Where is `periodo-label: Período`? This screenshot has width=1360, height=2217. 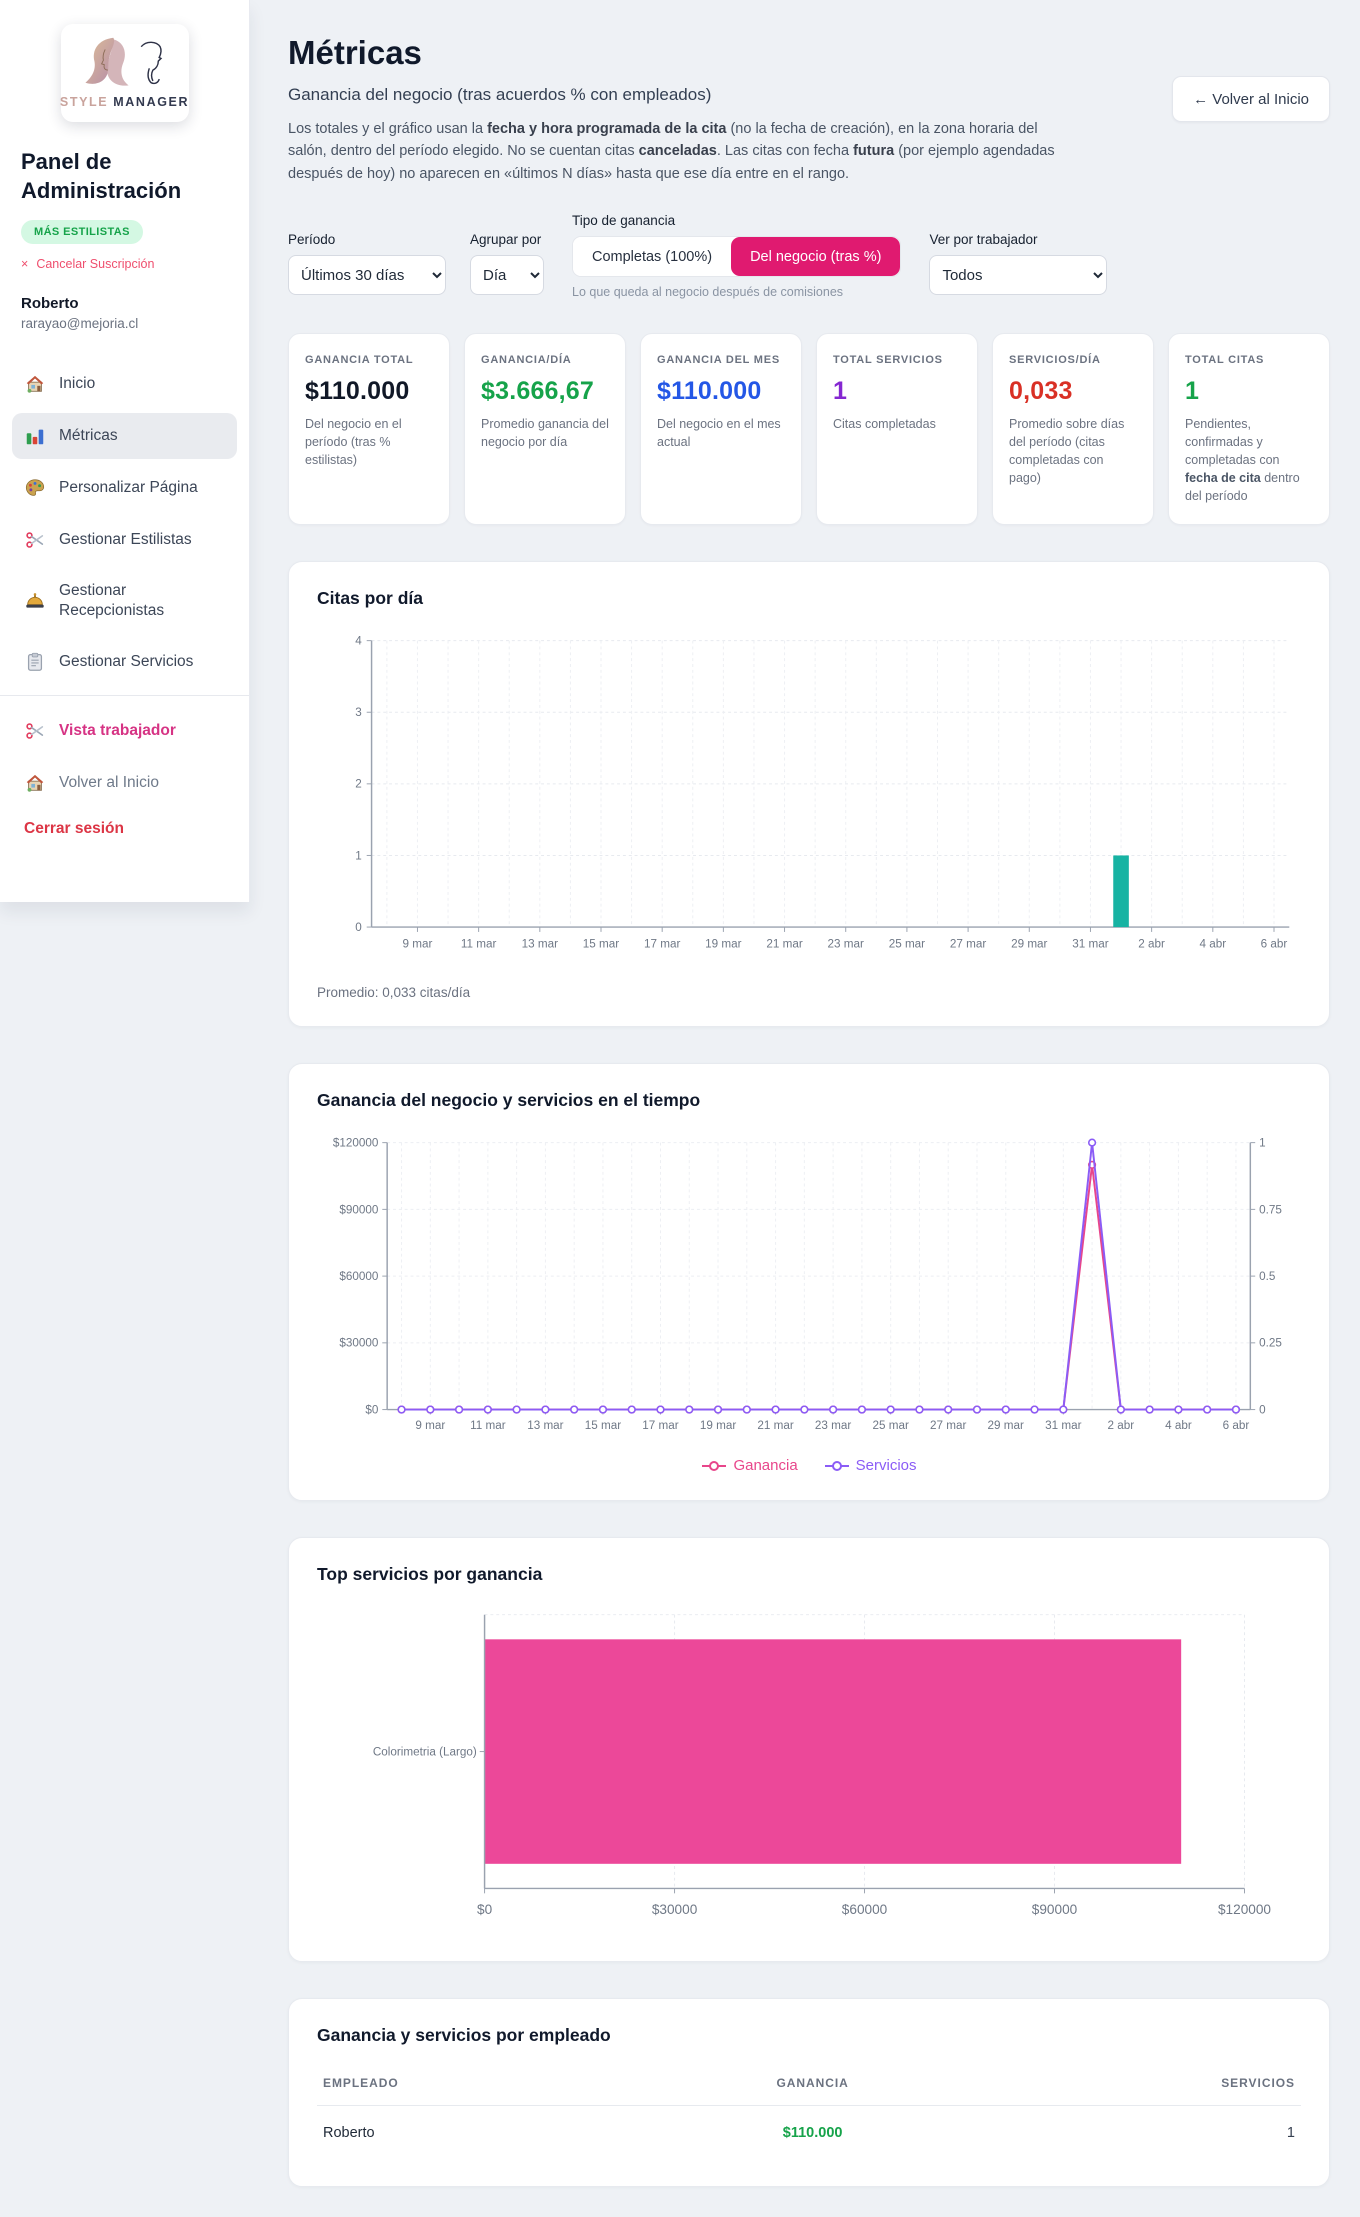 periodo-label: Período is located at coordinates (312, 240).